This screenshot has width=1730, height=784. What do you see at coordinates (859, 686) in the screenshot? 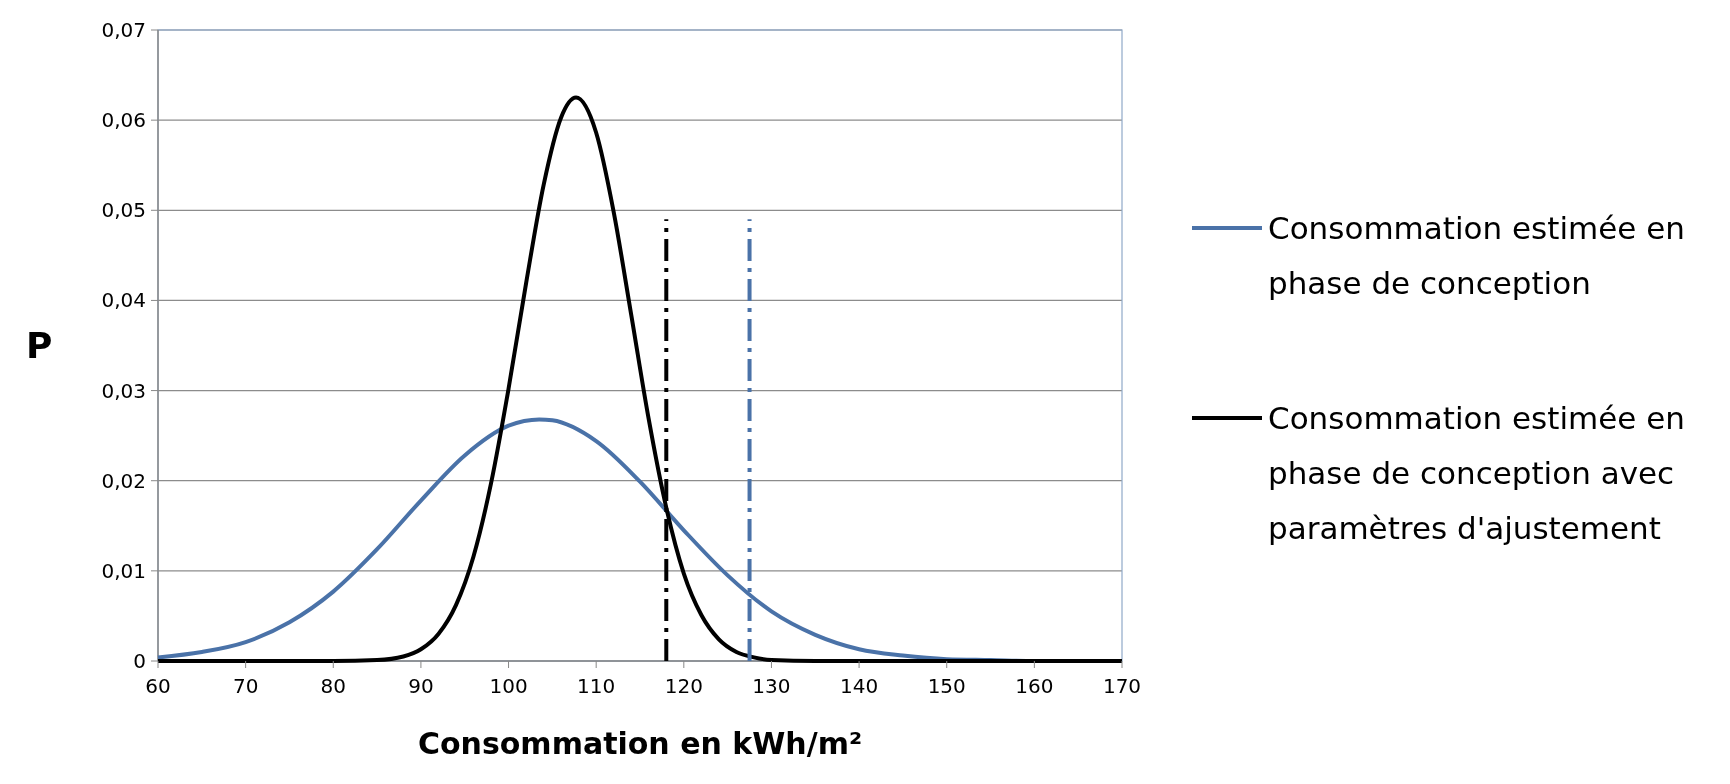
I see `x-tick-label: 140` at bounding box center [859, 686].